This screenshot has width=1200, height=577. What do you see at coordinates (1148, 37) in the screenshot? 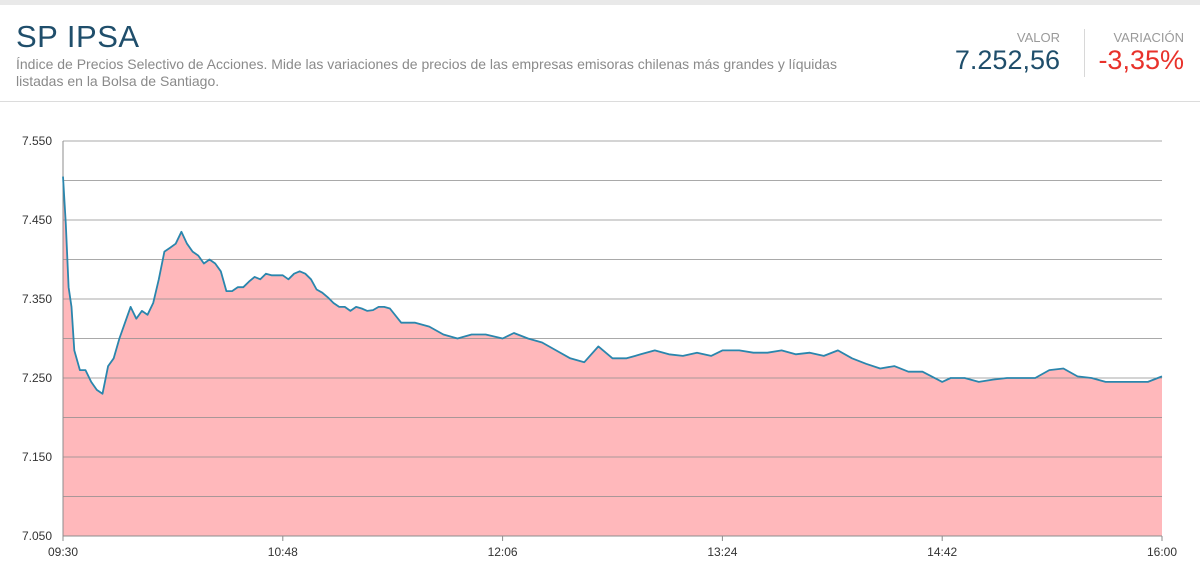
I see `variacion-label: VARIACIÓN` at bounding box center [1148, 37].